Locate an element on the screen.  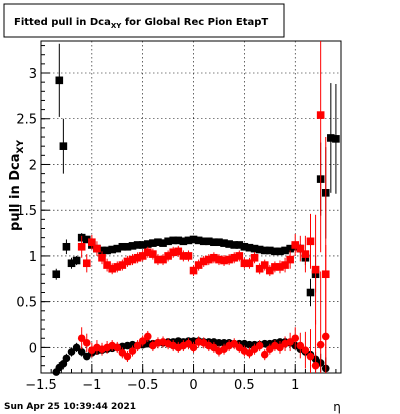
title-box is located at coordinates (144, 20).